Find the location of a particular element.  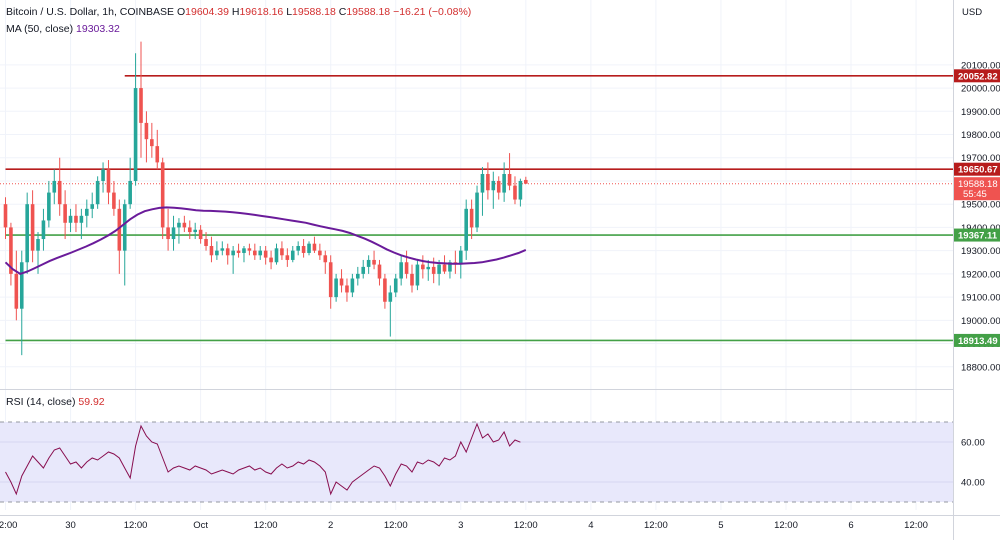

candle-body is located at coordinates (406, 268).